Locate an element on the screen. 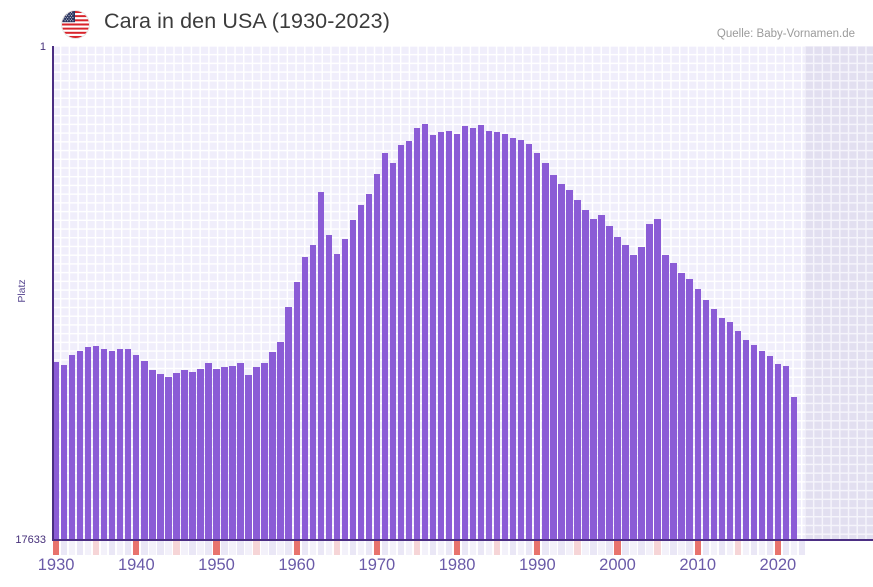  half-decade-marker is located at coordinates (577, 548).